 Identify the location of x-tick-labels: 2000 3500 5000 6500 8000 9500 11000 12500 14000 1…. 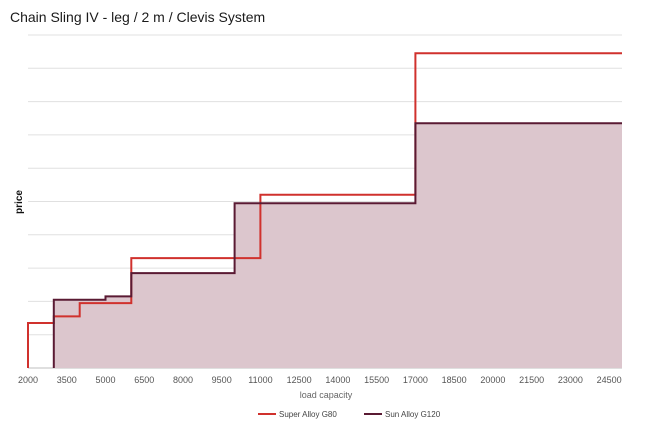
(320, 380).